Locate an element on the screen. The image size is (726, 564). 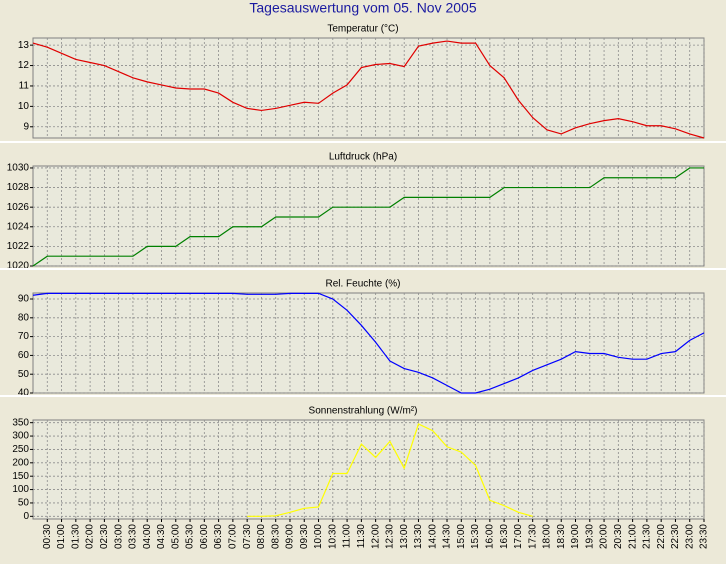
y-tick-label: 11 is located at coordinates (24, 86).